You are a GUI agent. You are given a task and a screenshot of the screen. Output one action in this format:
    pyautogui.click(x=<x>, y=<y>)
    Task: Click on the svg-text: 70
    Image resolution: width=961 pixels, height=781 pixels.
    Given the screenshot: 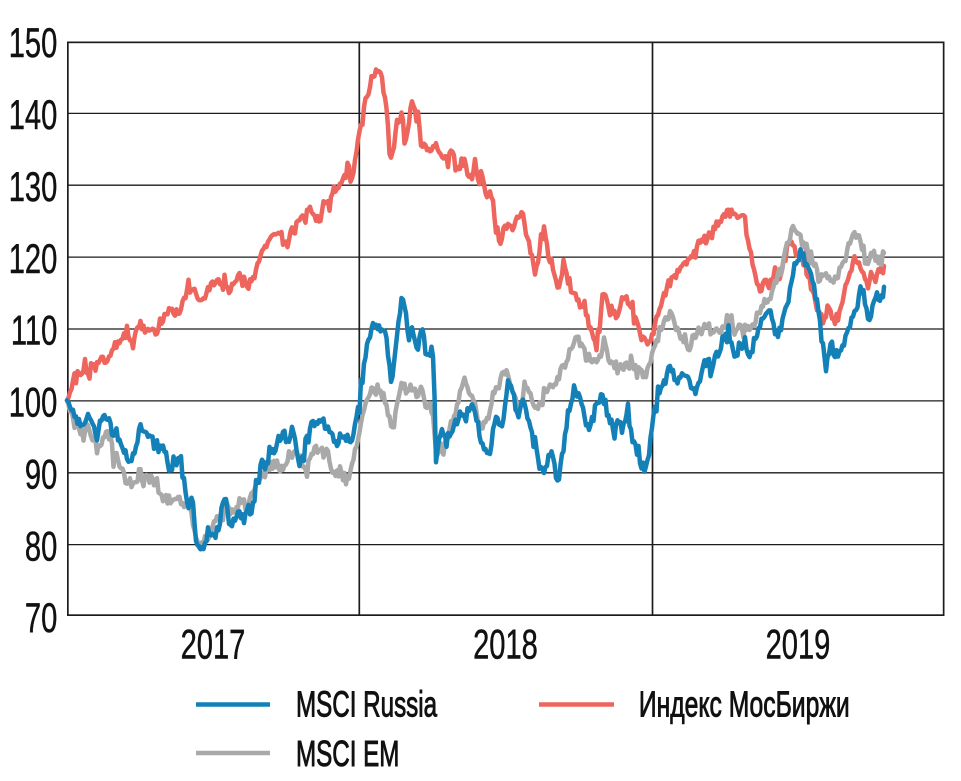 What is the action you would take?
    pyautogui.click(x=41, y=618)
    